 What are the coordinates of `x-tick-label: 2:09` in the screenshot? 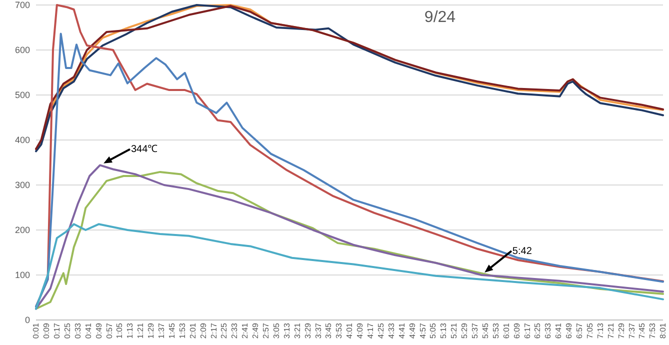 It's located at (203, 330).